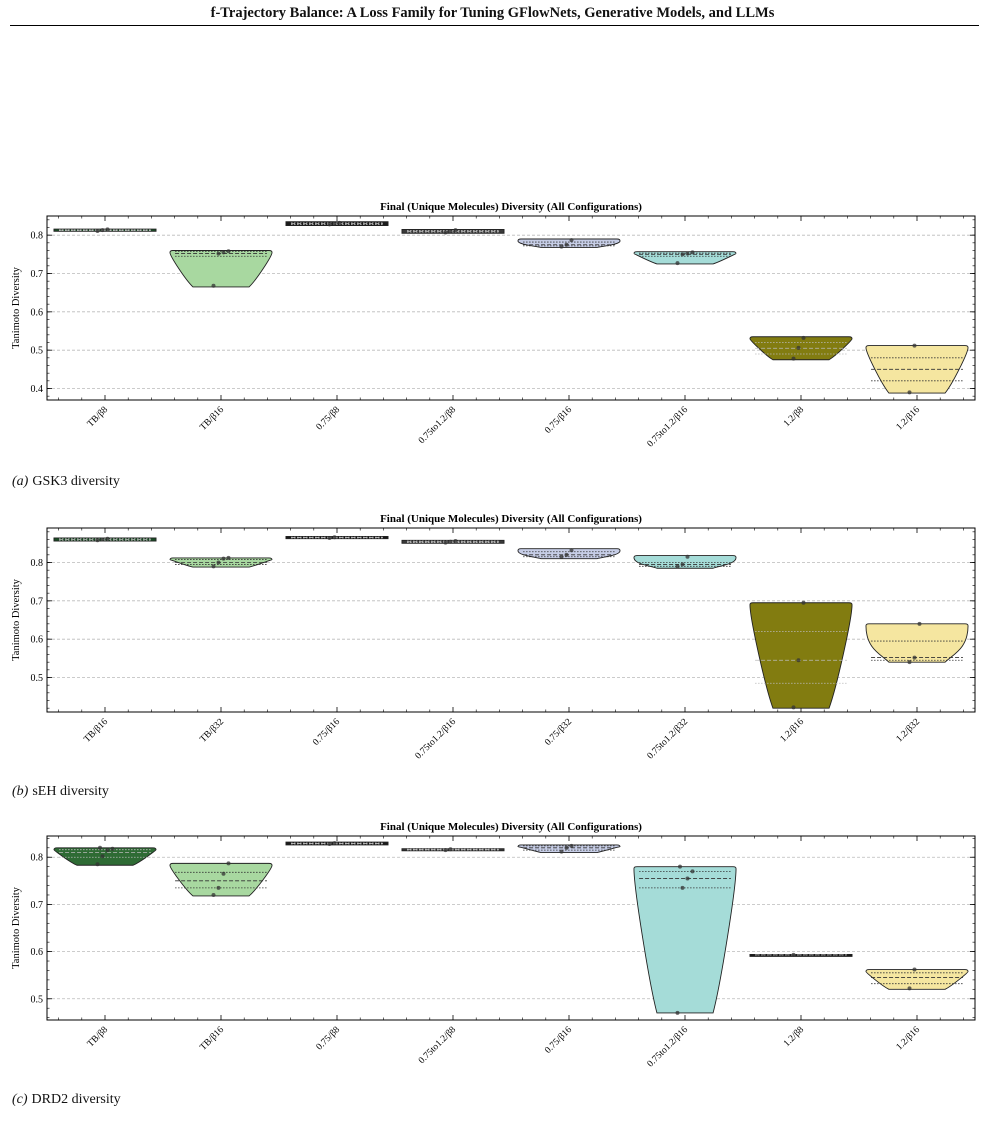 Image resolution: width=985 pixels, height=1126 pixels. What do you see at coordinates (558, 732) in the screenshot?
I see `x-tick-label: 0.75/β32` at bounding box center [558, 732].